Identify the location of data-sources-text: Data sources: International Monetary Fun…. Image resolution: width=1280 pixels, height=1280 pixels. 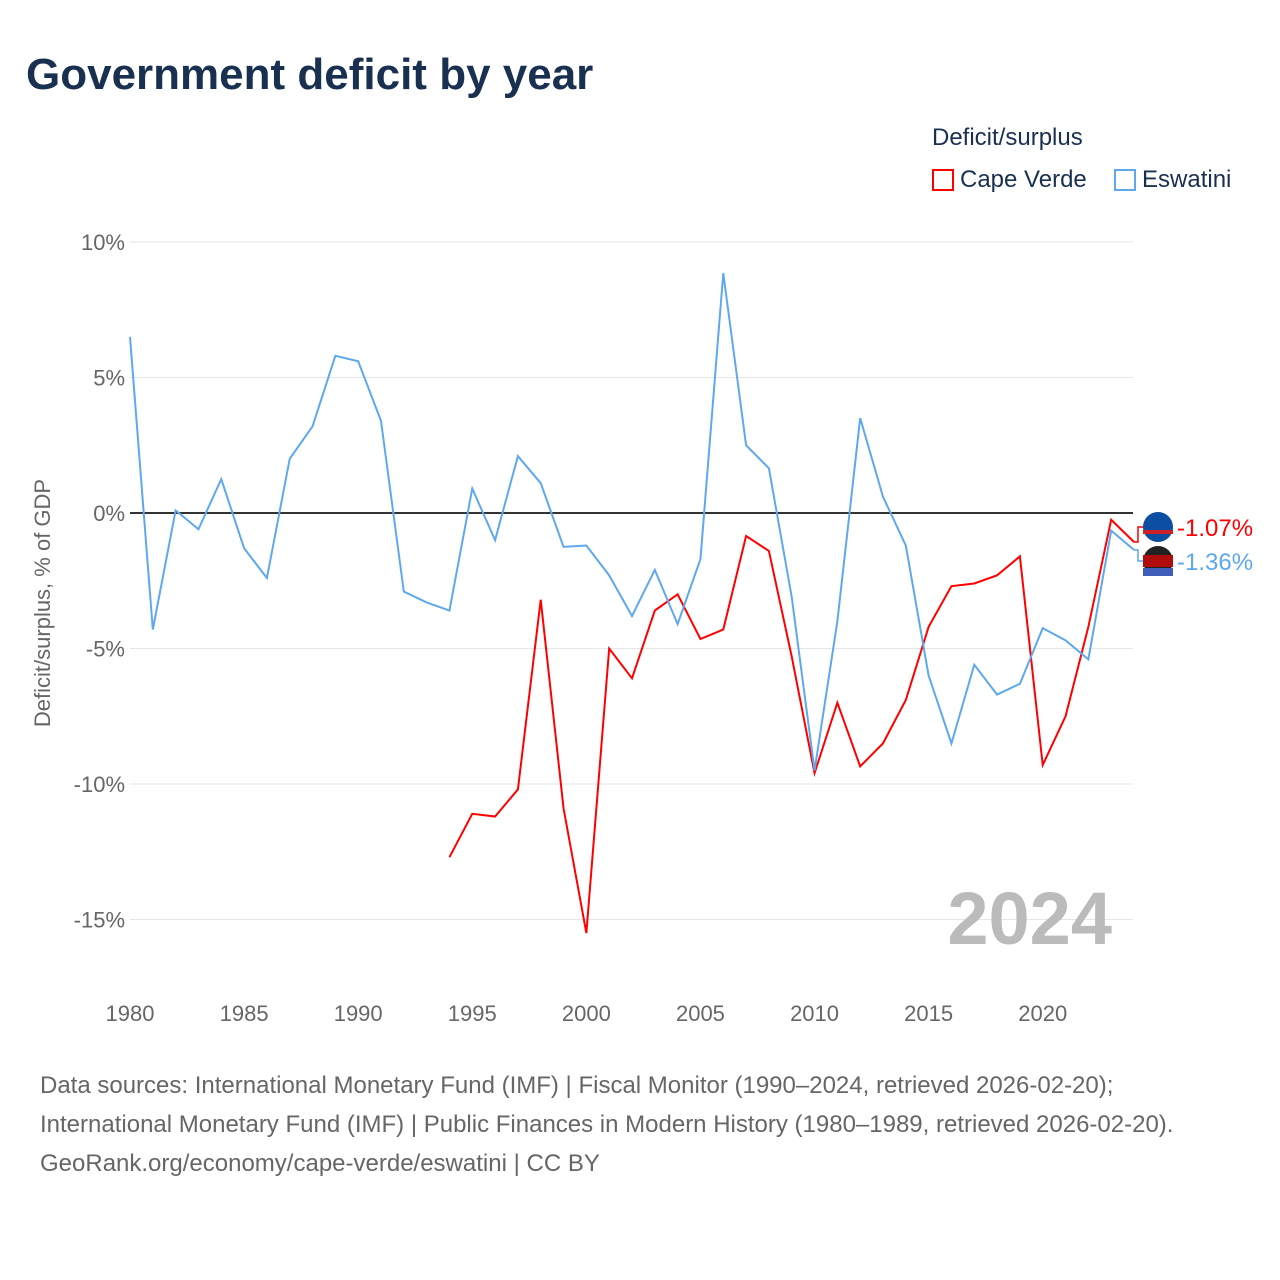
(607, 1105).